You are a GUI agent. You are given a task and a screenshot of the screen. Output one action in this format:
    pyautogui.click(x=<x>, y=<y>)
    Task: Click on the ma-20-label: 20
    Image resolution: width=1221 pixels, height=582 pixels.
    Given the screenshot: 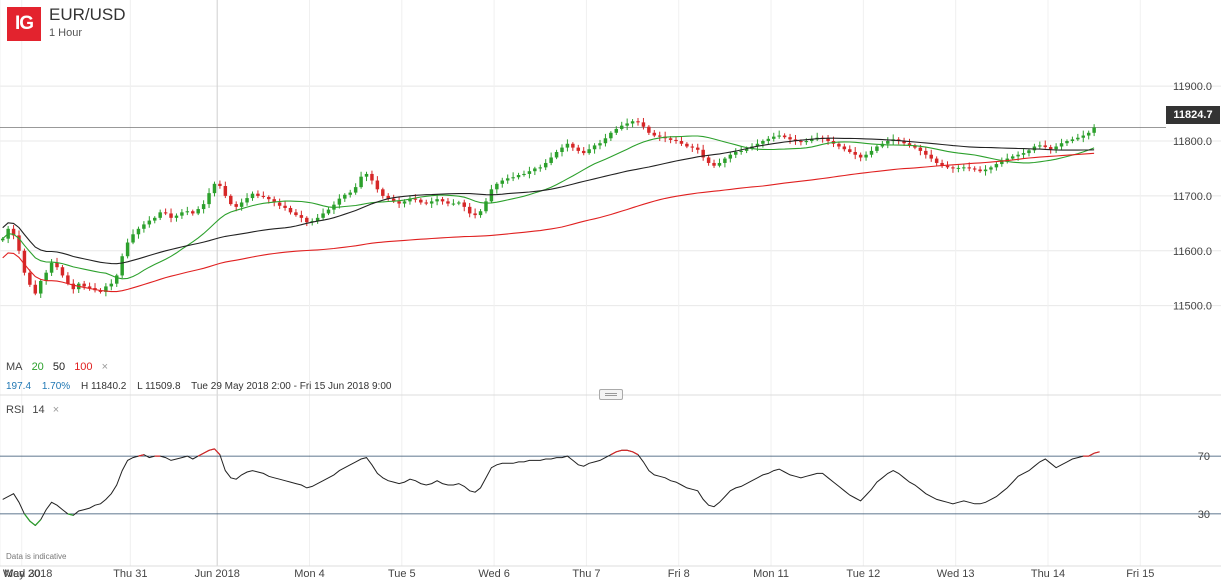 What is the action you would take?
    pyautogui.click(x=37, y=367)
    